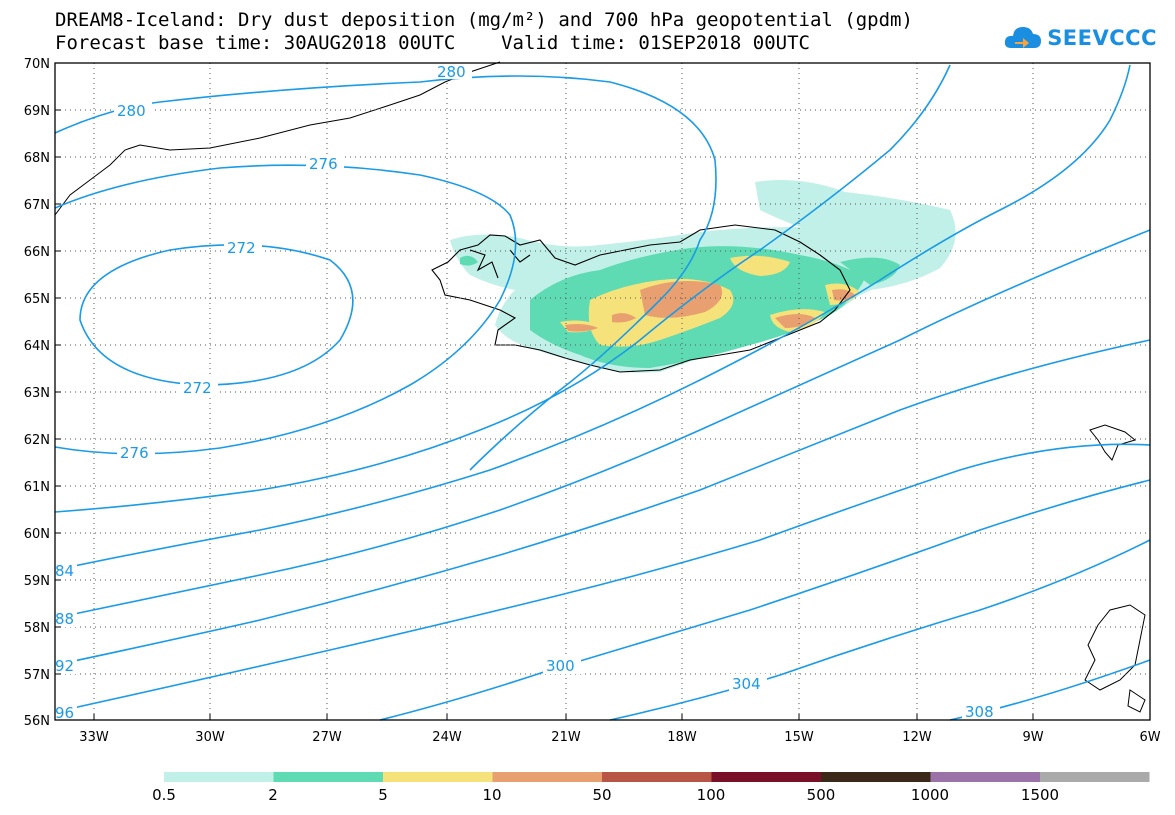 The height and width of the screenshot is (815, 1175). Describe the element at coordinates (94, 737) in the screenshot. I see `lon-label: 33W` at that location.